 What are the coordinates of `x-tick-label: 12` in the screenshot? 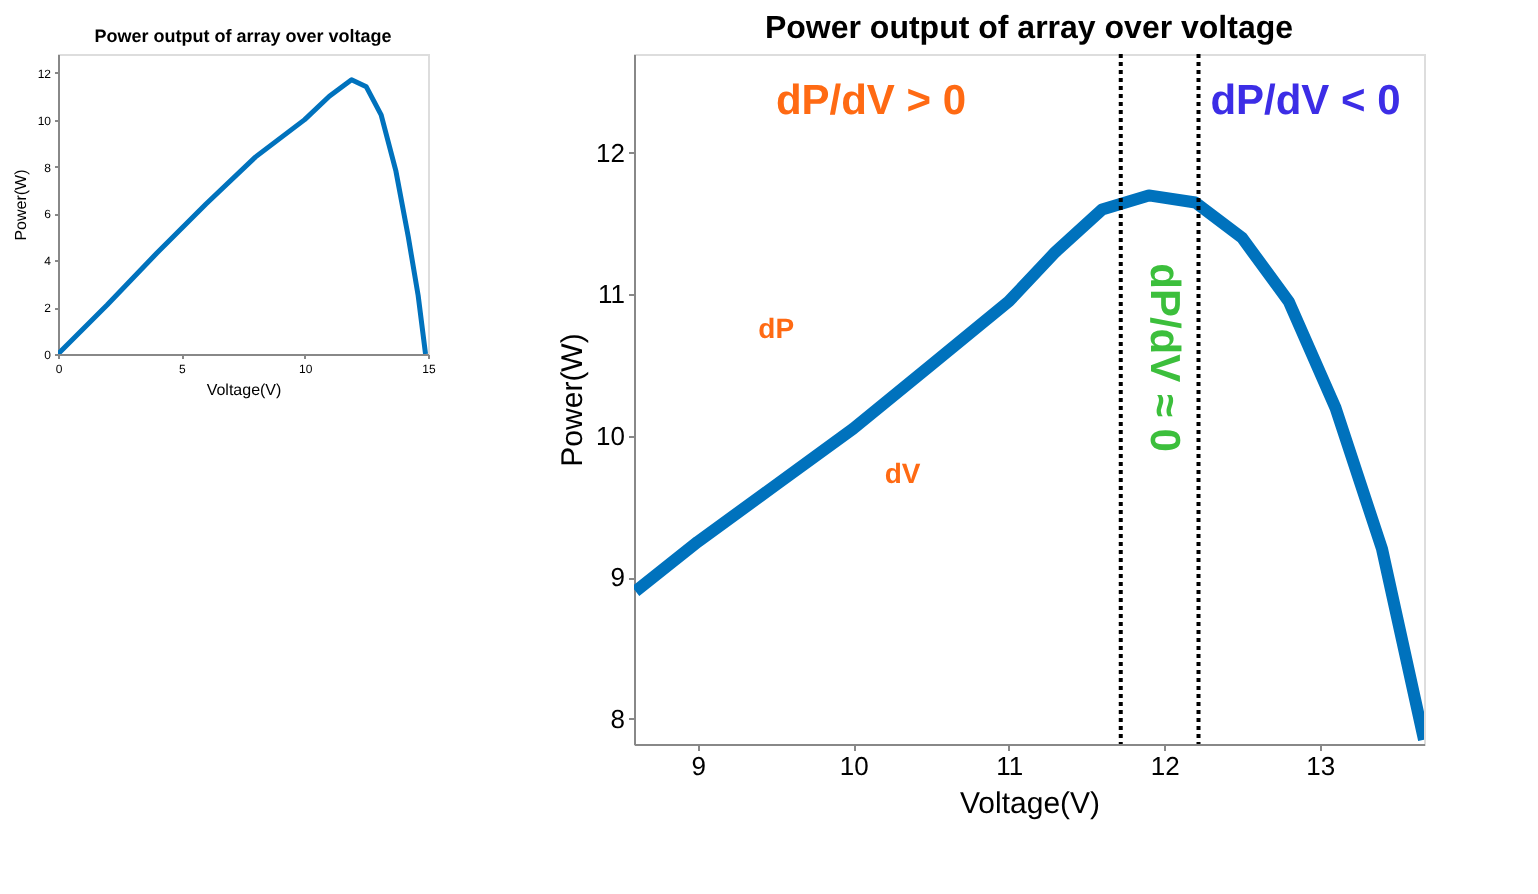 It's located at (1165, 766).